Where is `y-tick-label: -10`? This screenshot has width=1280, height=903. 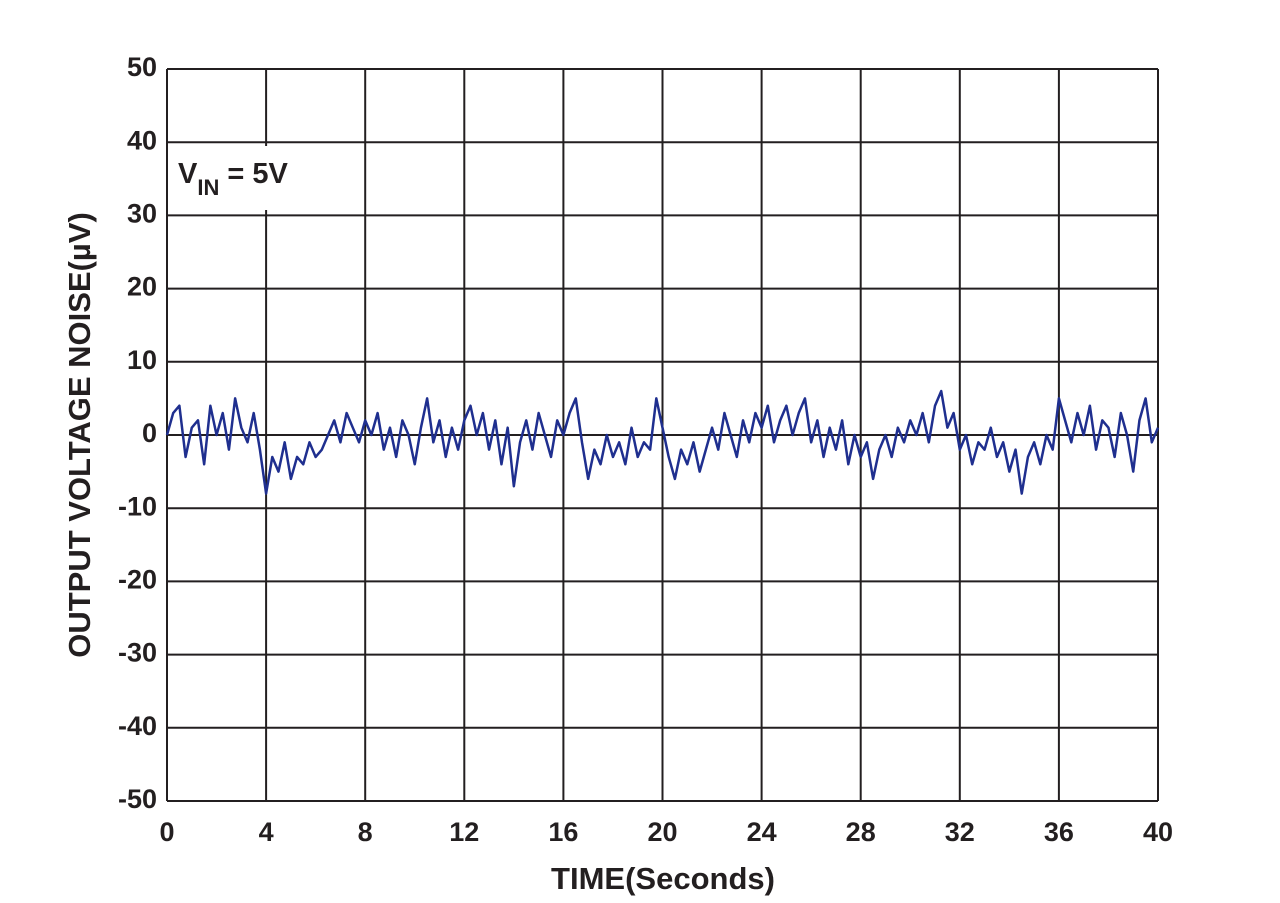 y-tick-label: -10 is located at coordinates (137, 506).